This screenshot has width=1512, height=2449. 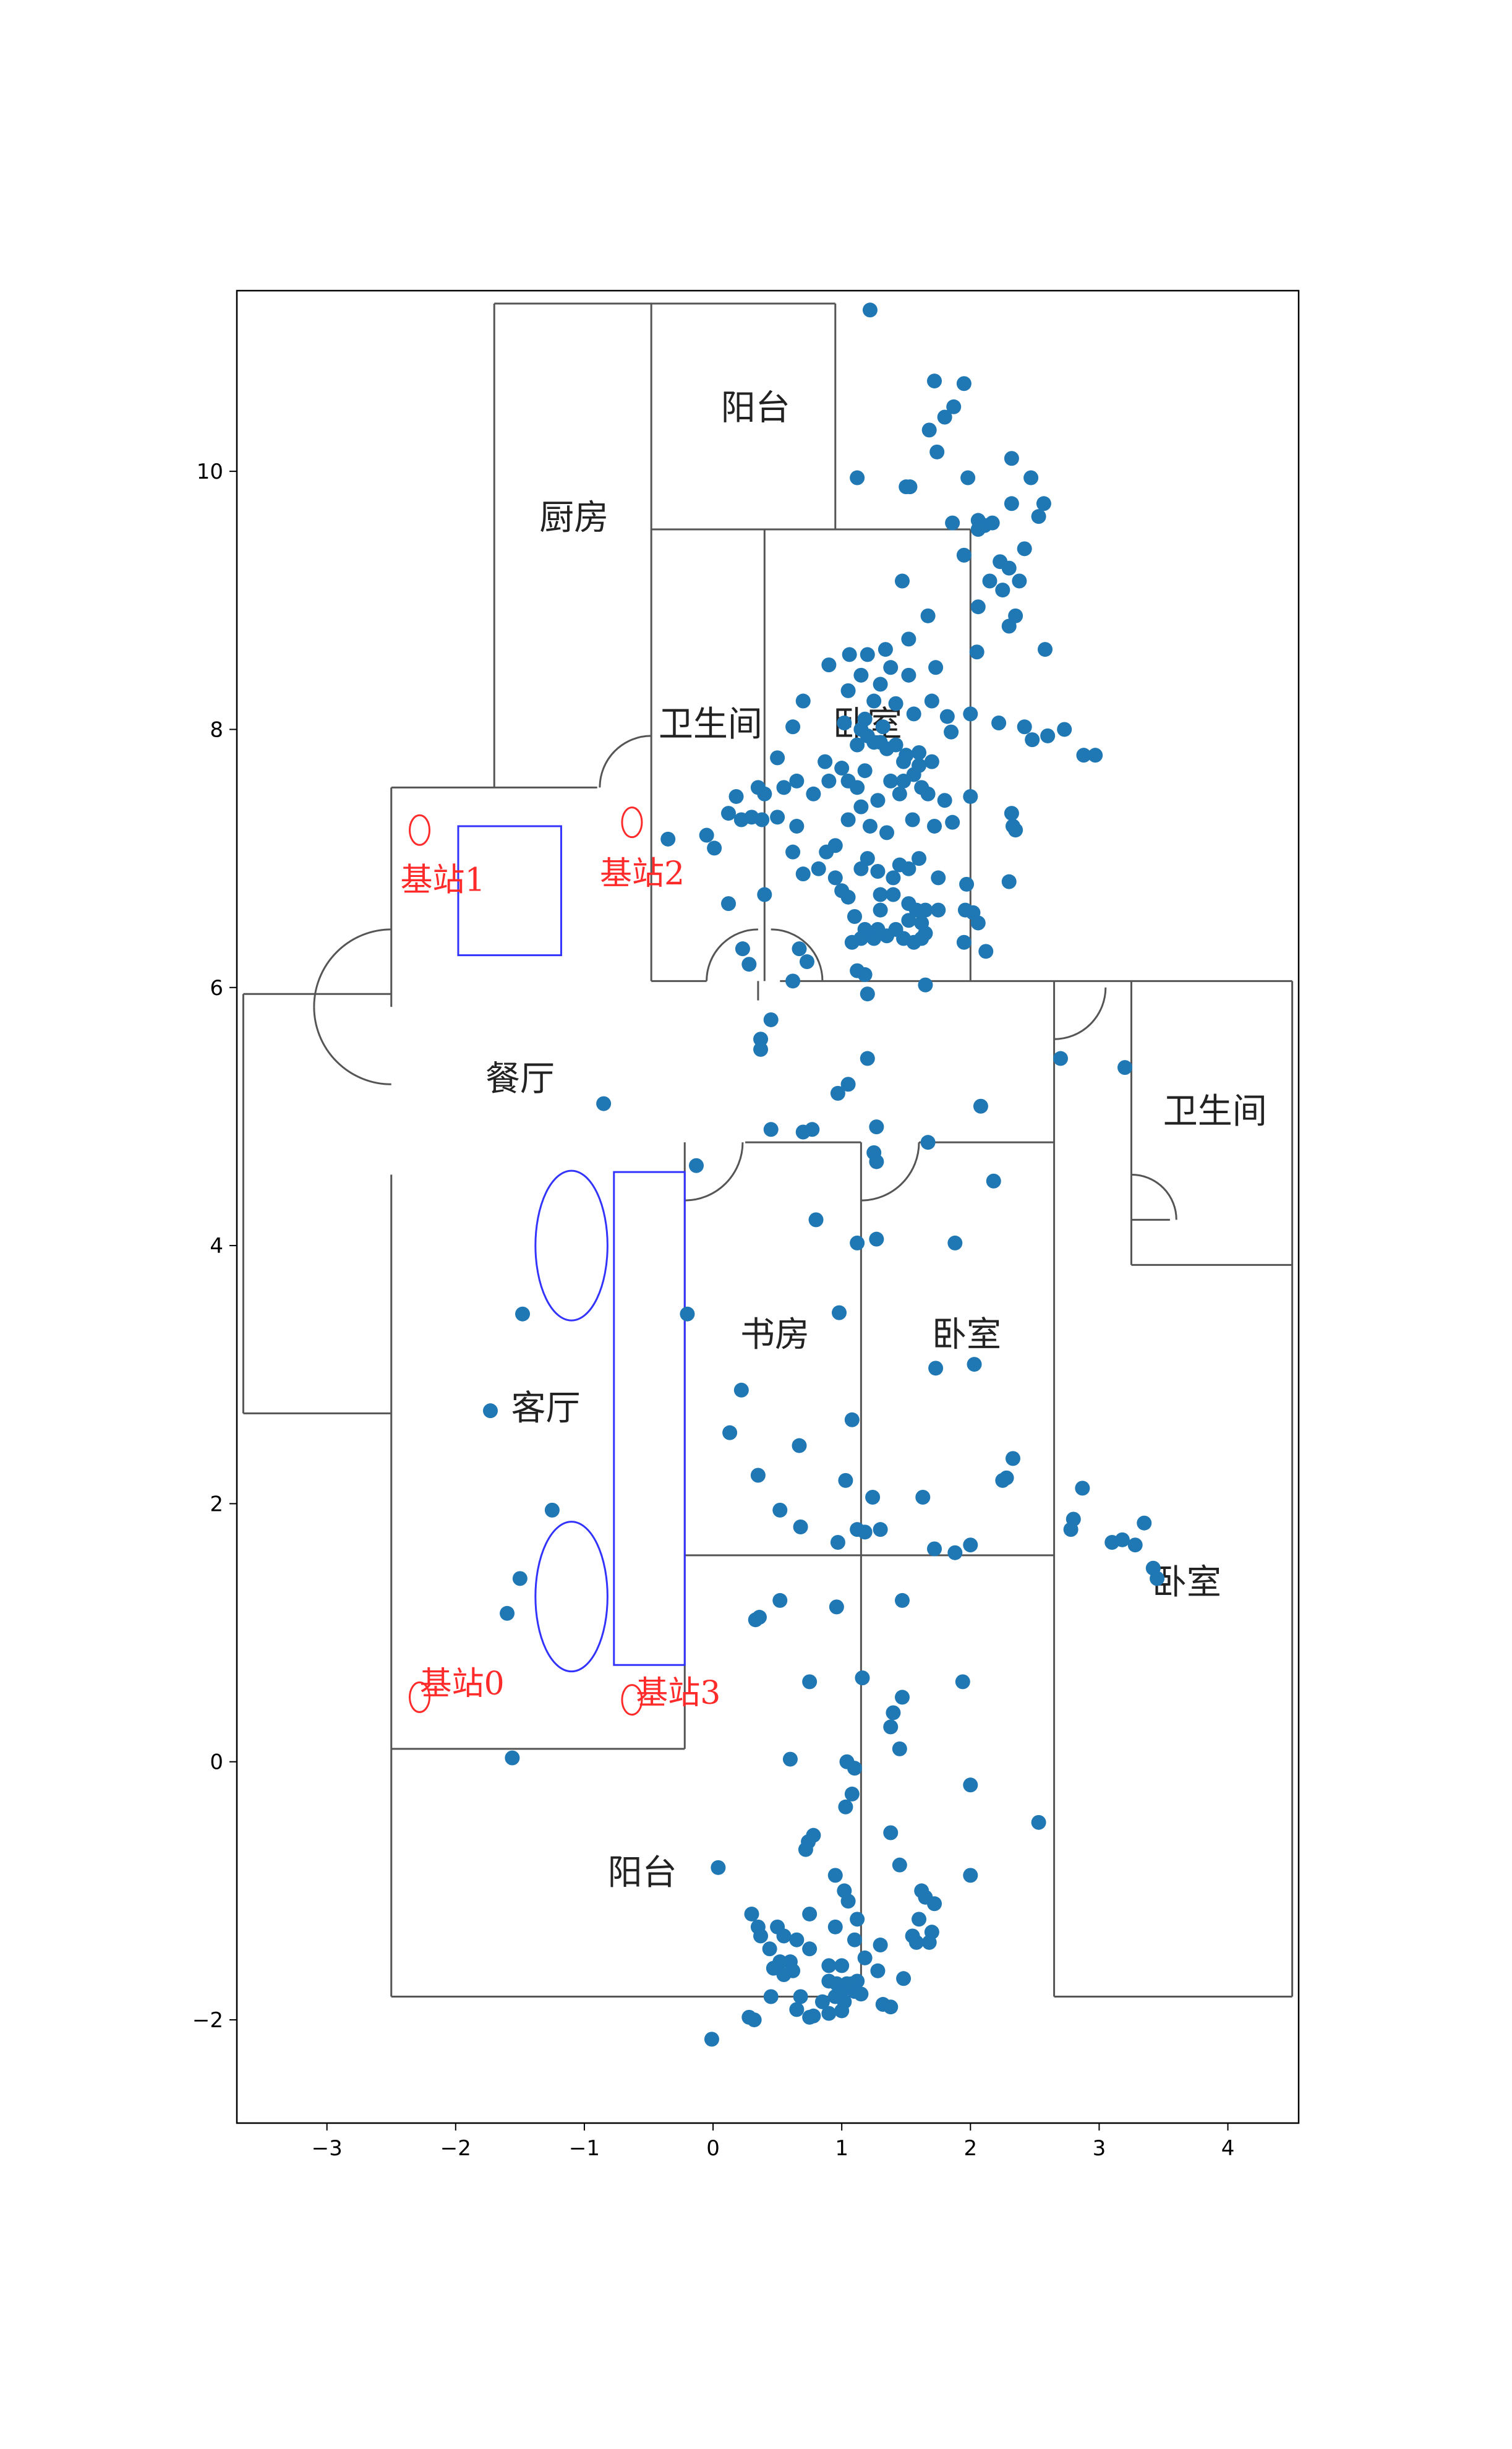 I want to click on chair, so click(x=571, y=1245).